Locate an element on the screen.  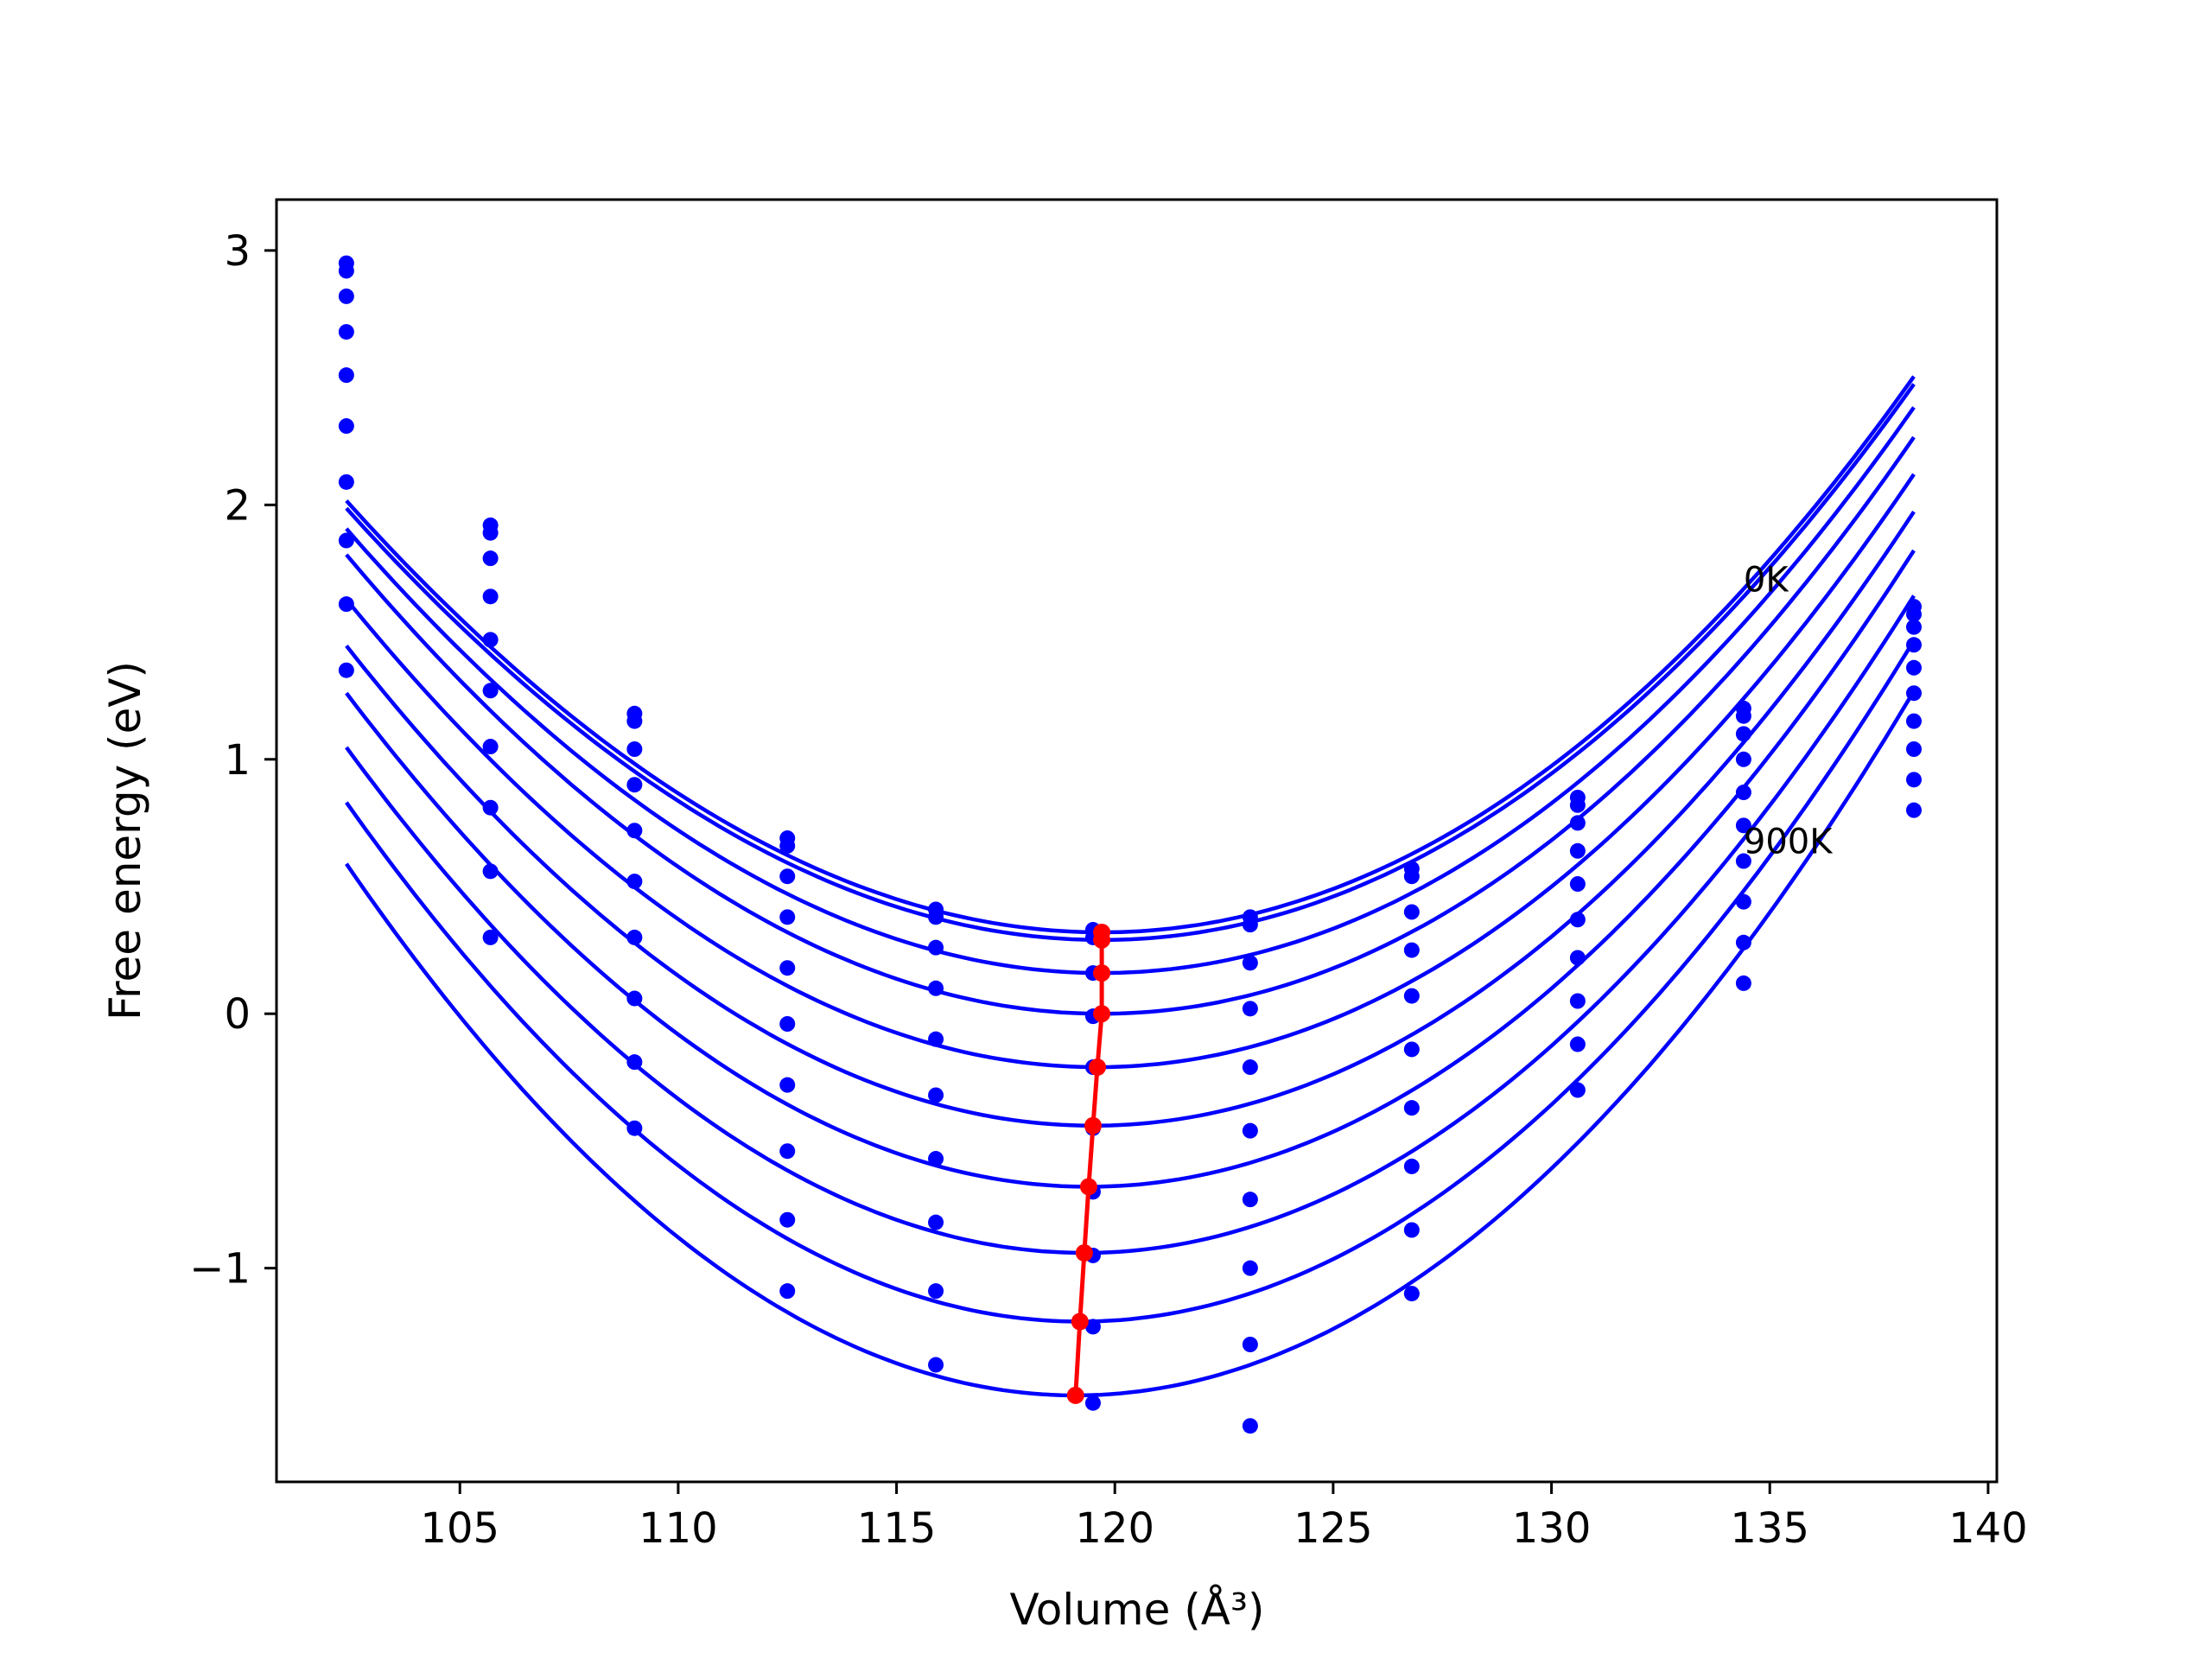
y-tick-label: 2 is located at coordinates (237, 506).